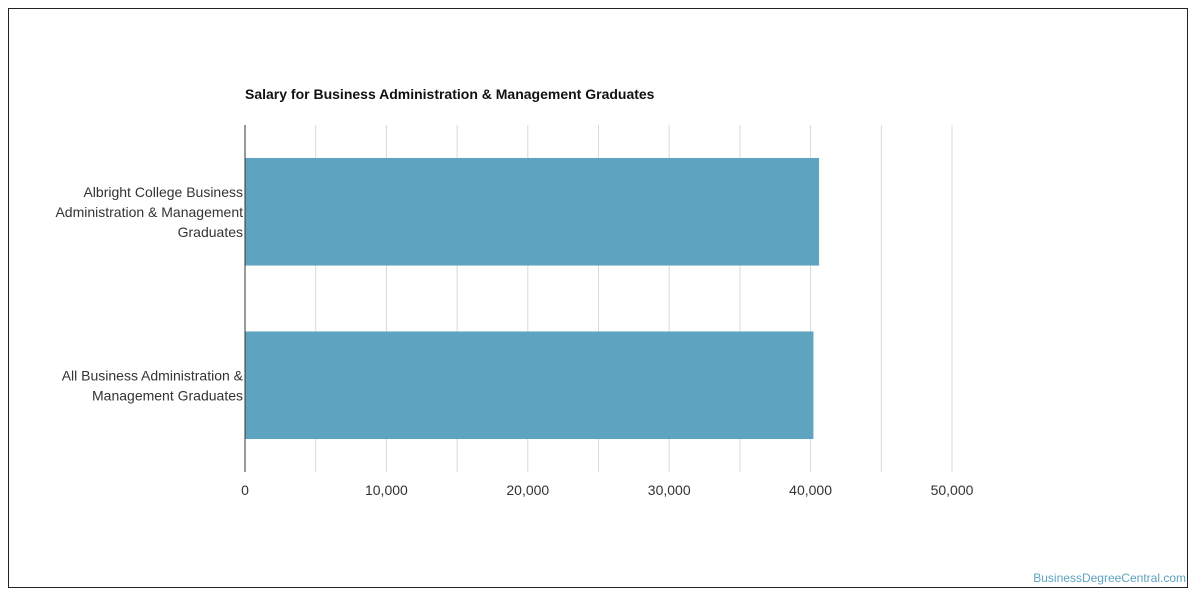 The height and width of the screenshot is (600, 1200). What do you see at coordinates (527, 490) in the screenshot?
I see `x-tick-label-2: 20,000` at bounding box center [527, 490].